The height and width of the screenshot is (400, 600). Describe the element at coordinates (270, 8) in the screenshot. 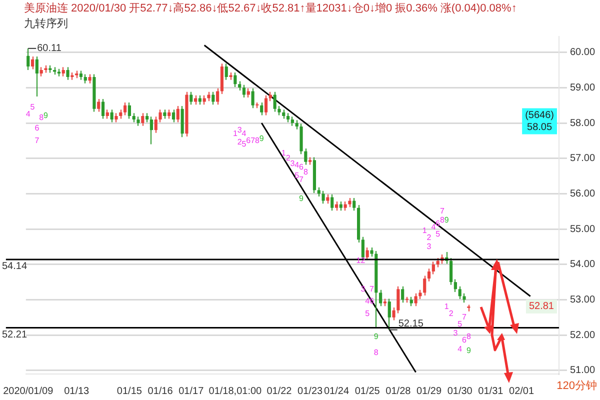

I see `chart-title: 美原油连 2020/01/30 开52.77↓高52.86↓低52.67↓收52.81↑量12031↓仓0↓增0 振0.36% 涨(0.04)0.08%↑` at that location.